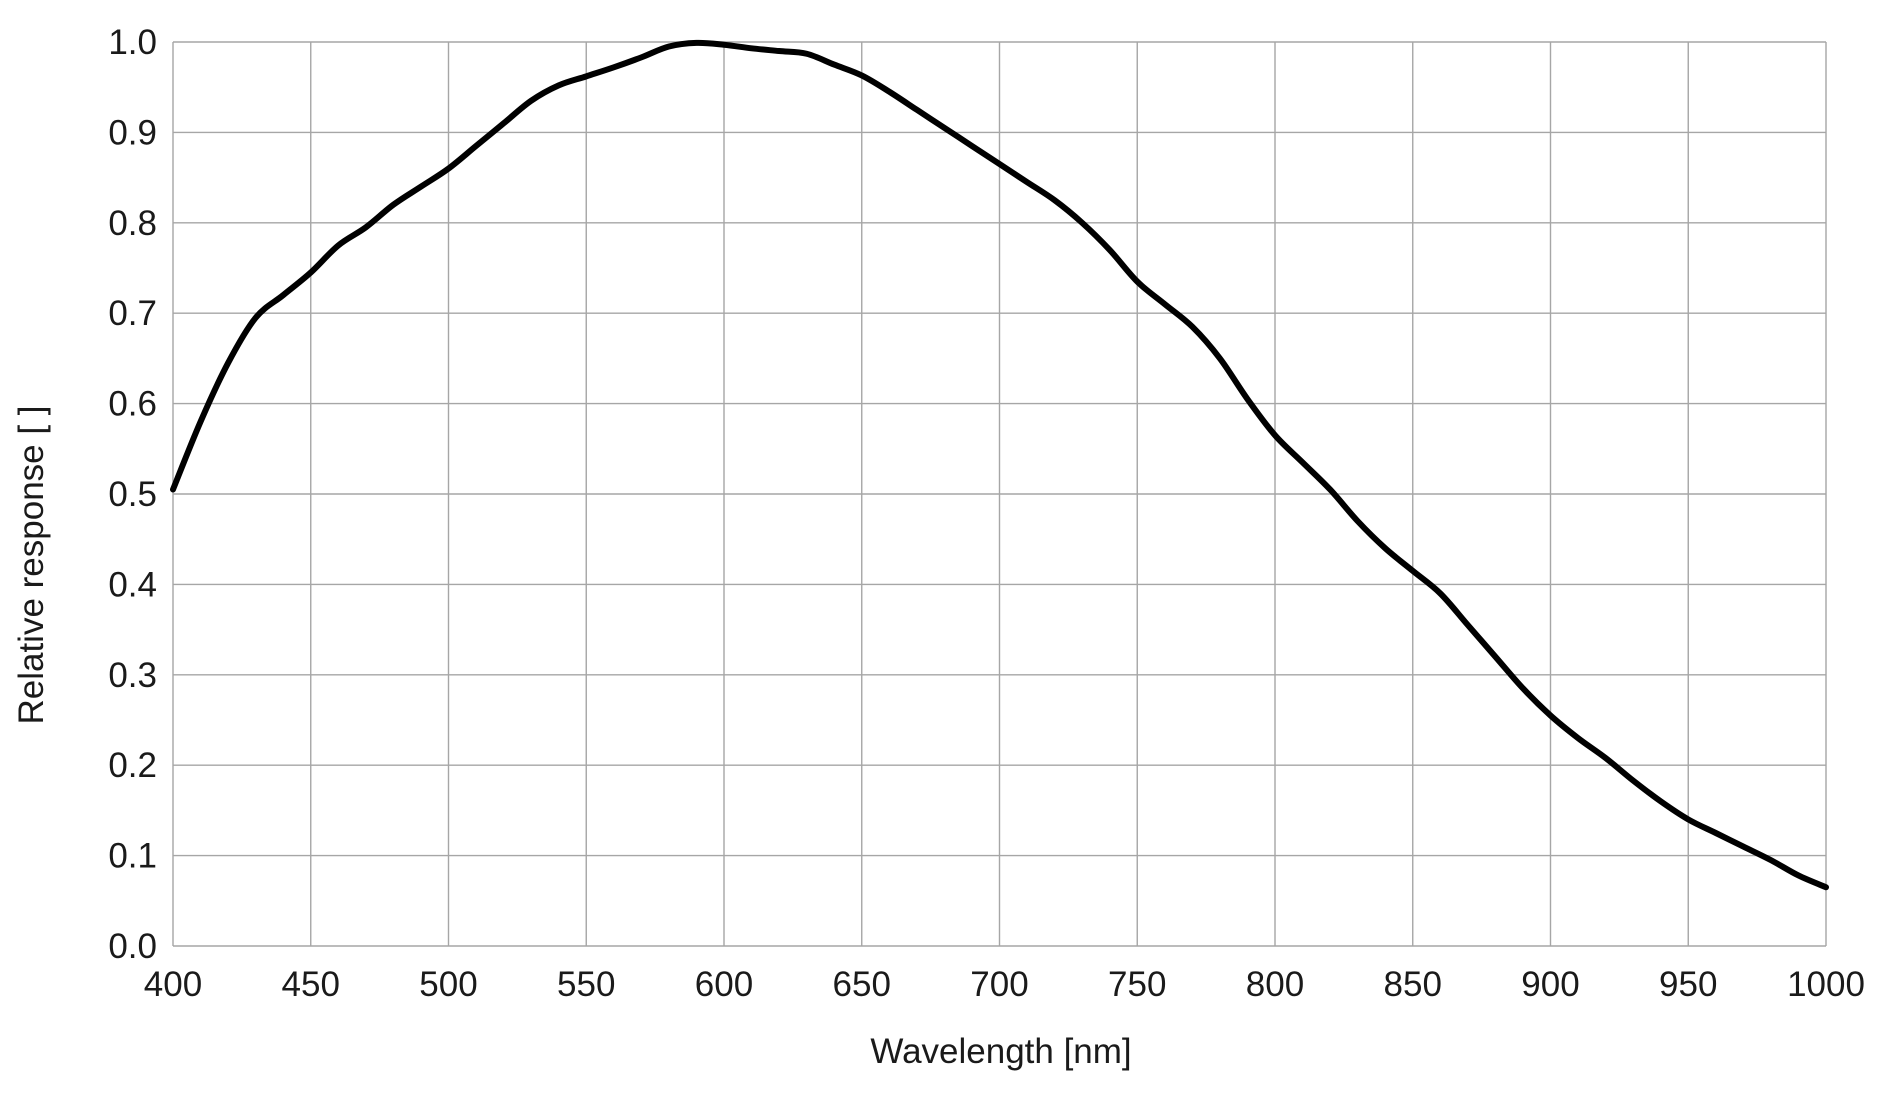 The height and width of the screenshot is (1099, 1882). I want to click on y-tick-label: 0.7, so click(132, 313).